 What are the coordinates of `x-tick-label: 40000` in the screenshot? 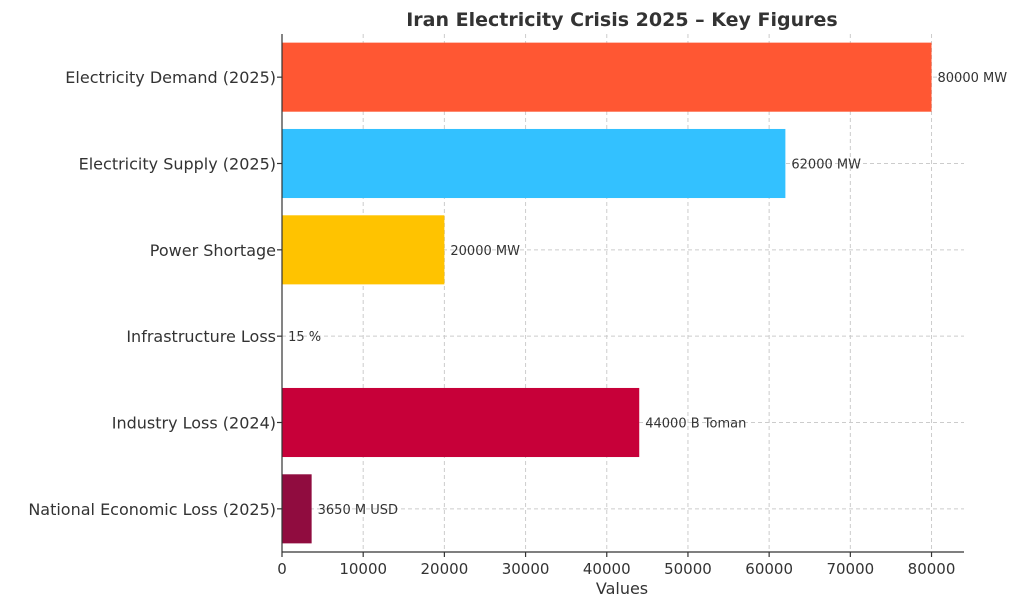 It's located at (607, 569).